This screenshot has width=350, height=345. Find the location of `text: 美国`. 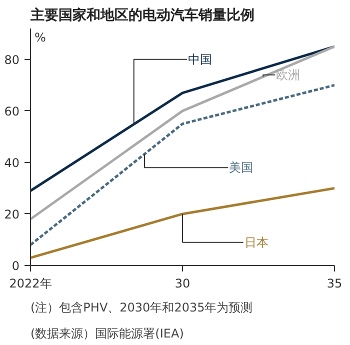

text: 美国 is located at coordinates (241, 167).